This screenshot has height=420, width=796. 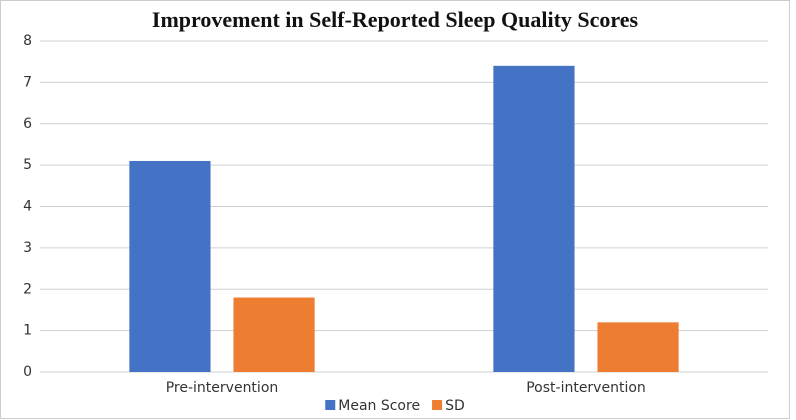 I want to click on y-tick-label: 2, so click(x=27, y=289).